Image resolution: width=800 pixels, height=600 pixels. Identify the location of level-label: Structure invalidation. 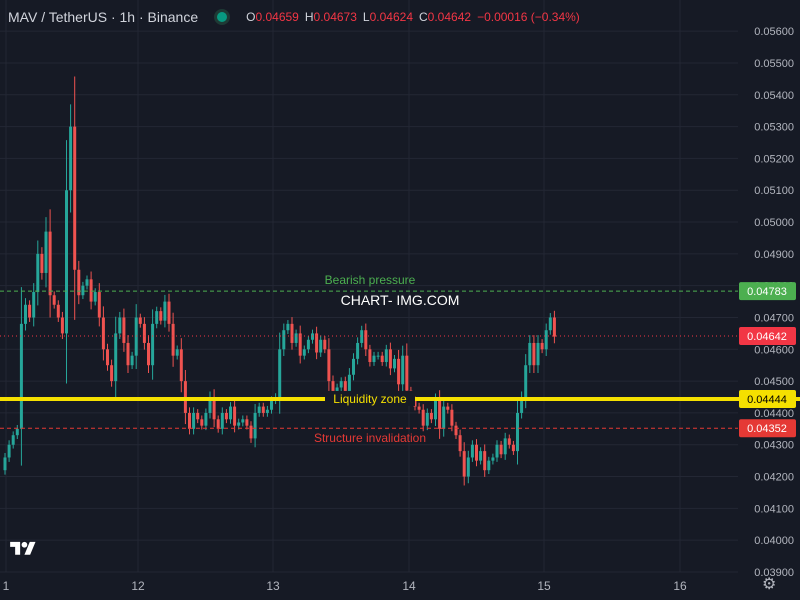
(370, 438).